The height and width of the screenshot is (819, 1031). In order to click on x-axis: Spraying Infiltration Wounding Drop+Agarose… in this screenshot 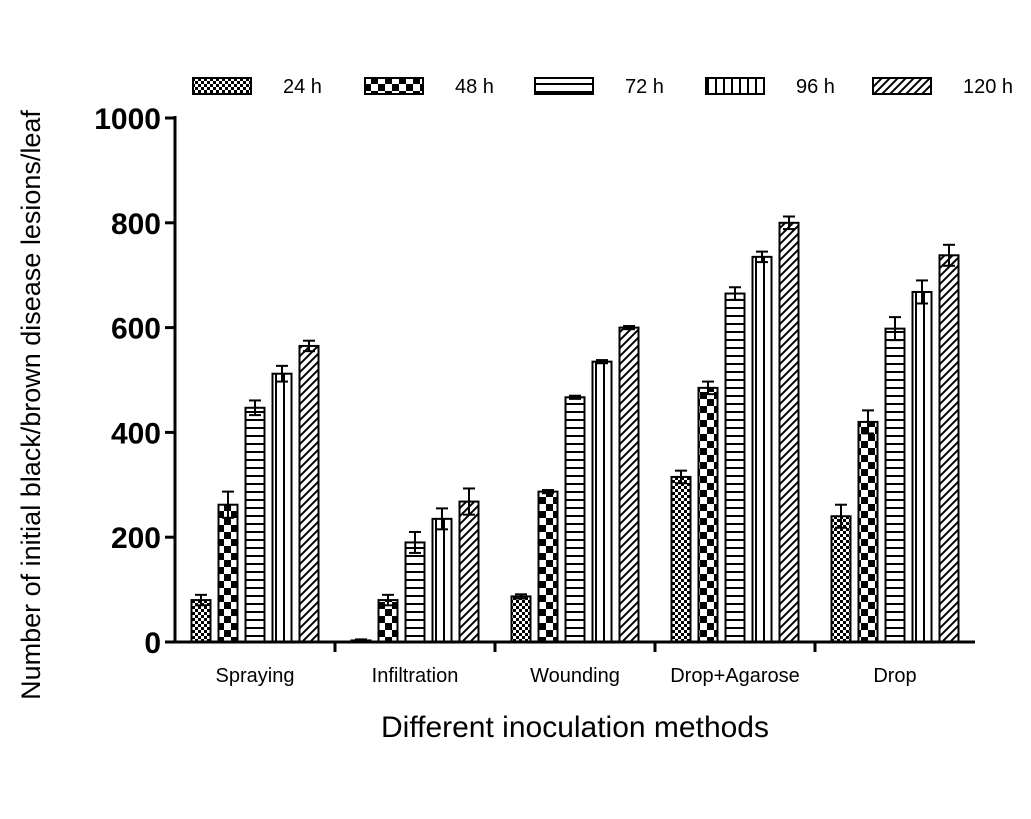, I will do `click(575, 663)`.